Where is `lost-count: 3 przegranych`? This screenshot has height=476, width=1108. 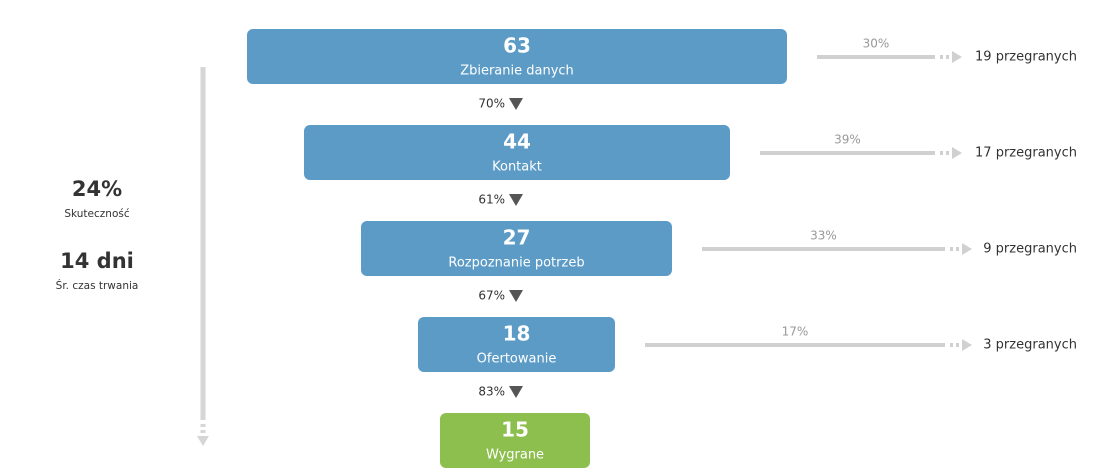
lost-count: 3 przegranych is located at coordinates (1030, 345).